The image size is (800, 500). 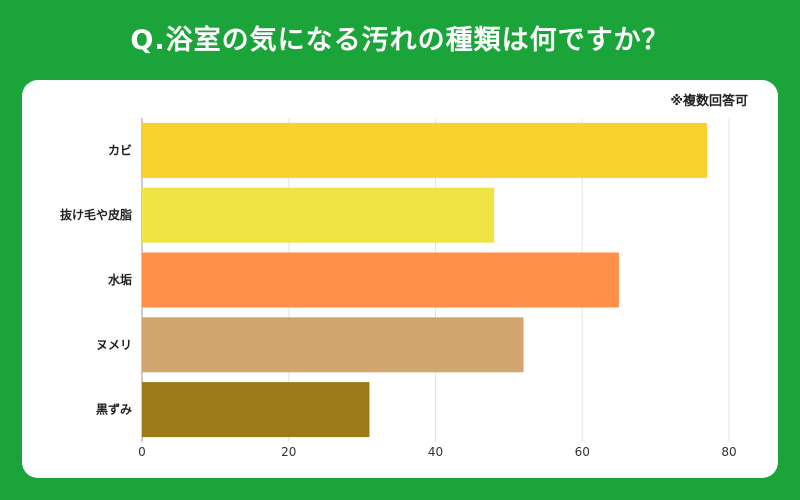 I want to click on x-tick-label: 60, so click(x=582, y=452).